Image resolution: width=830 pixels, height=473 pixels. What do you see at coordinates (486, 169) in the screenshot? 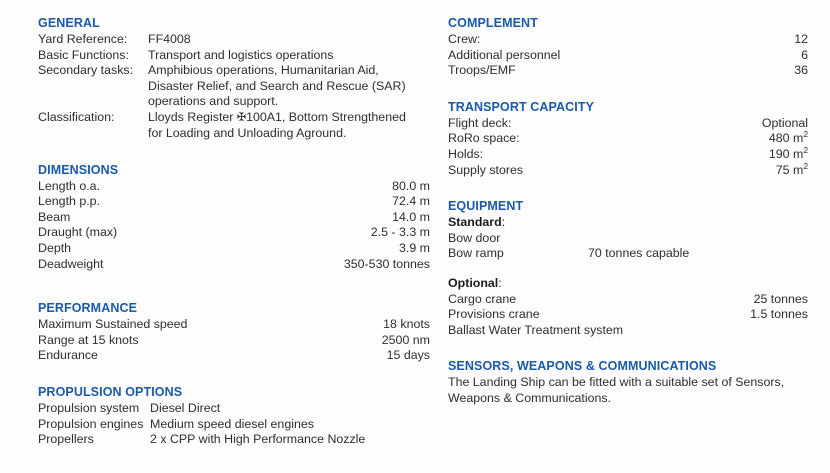
I see `label-supply-stores: Supply stores` at bounding box center [486, 169].